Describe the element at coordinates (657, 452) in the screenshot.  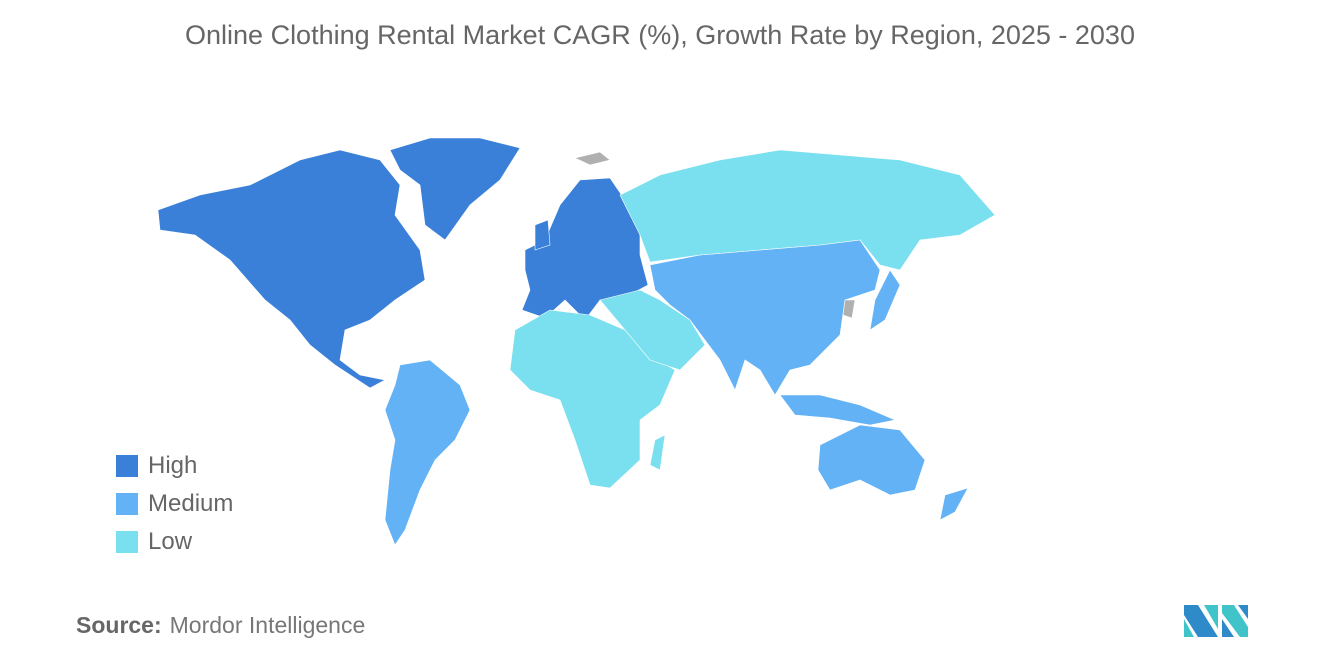
I see `madagascar` at that location.